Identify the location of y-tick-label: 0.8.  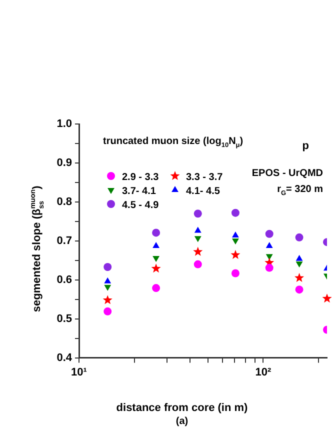
(64, 202).